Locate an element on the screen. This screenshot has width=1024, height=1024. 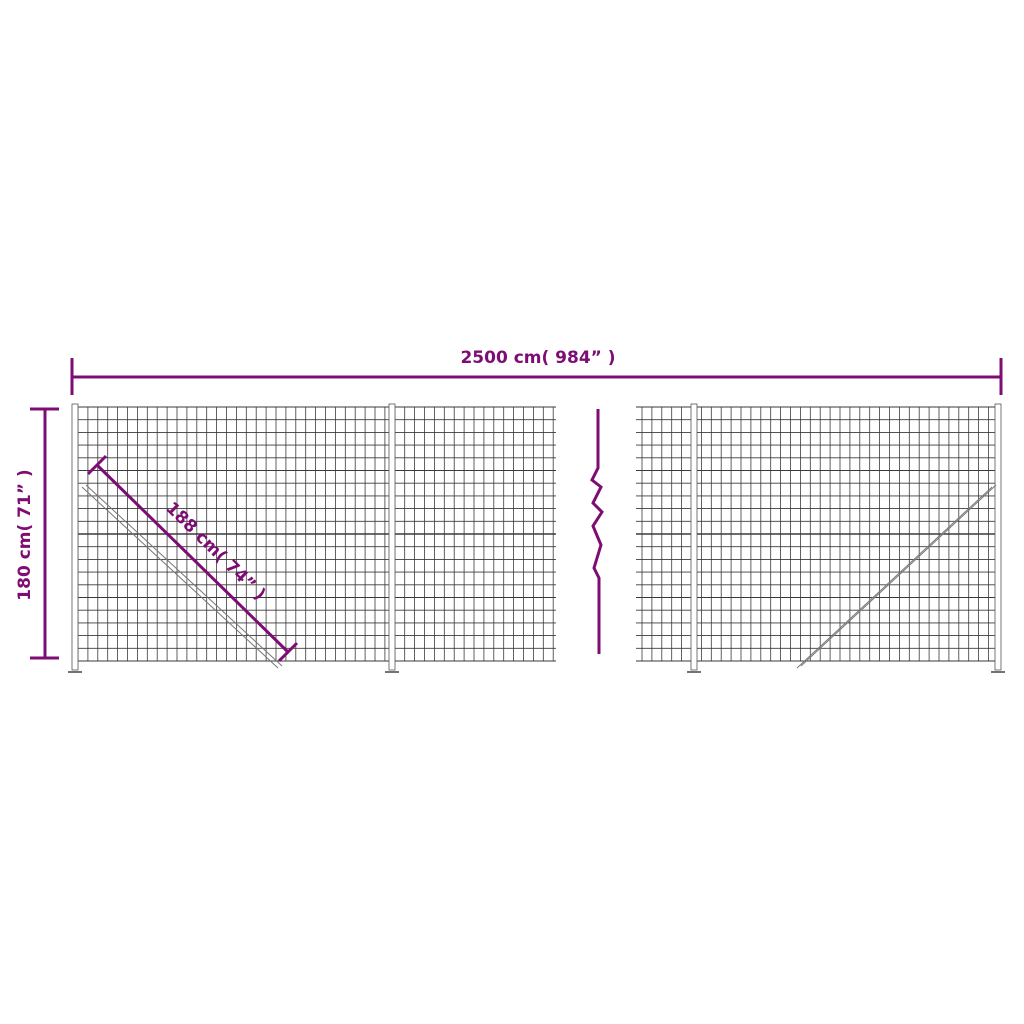
break-symbol is located at coordinates (597, 531).